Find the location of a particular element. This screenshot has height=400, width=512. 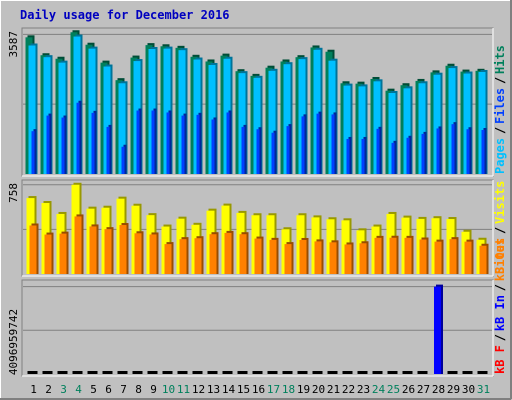

x-tick-label-day-22: 22 is located at coordinates (348, 389).